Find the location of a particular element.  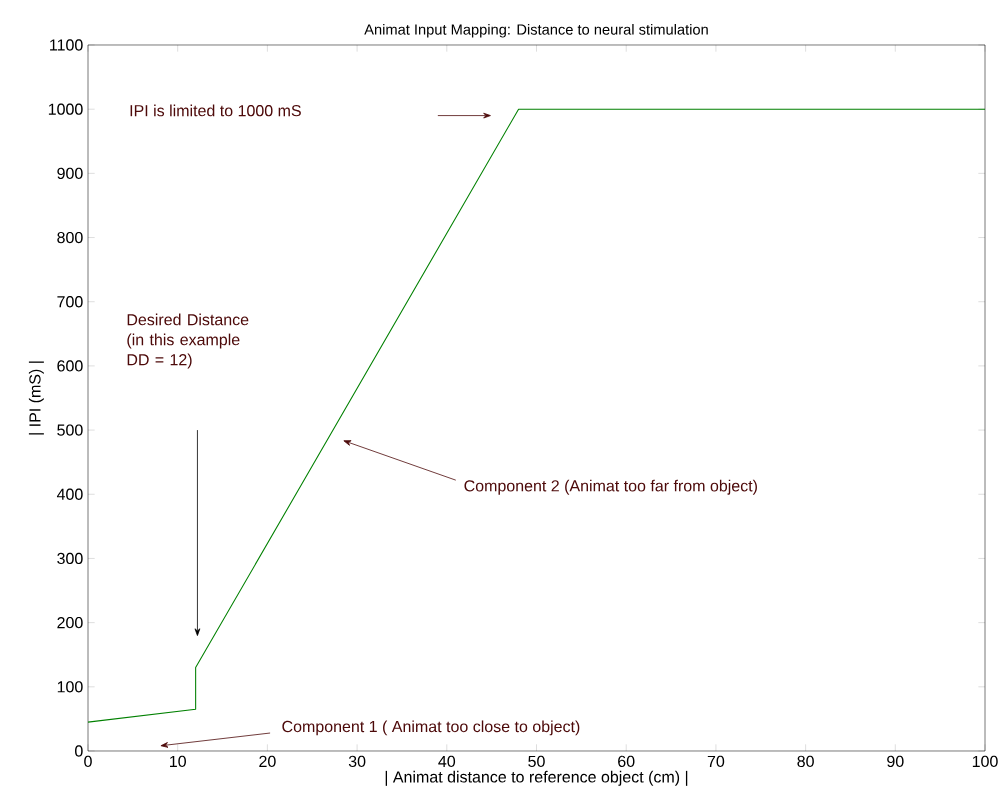

y-tick-label: 900 is located at coordinates (70, 173).